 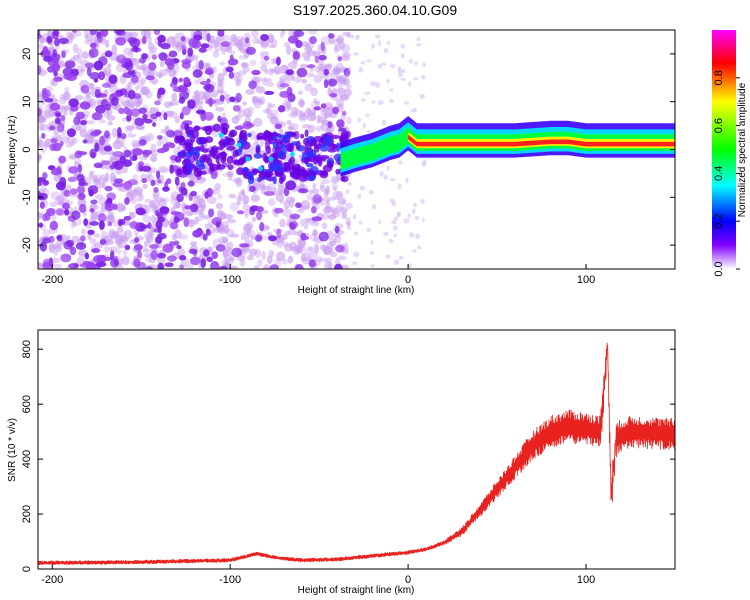 I want to click on colorbar-gradient, so click(x=724, y=149).